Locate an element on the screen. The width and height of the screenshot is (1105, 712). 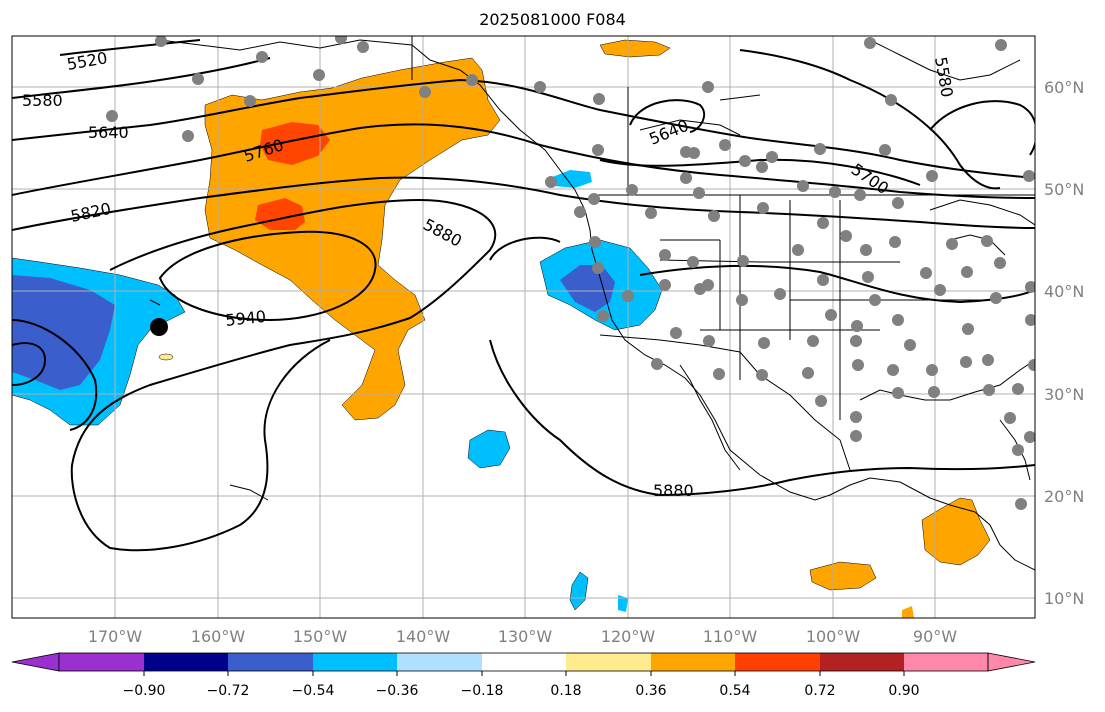
lon-label-100w: 100°W is located at coordinates (833, 636).